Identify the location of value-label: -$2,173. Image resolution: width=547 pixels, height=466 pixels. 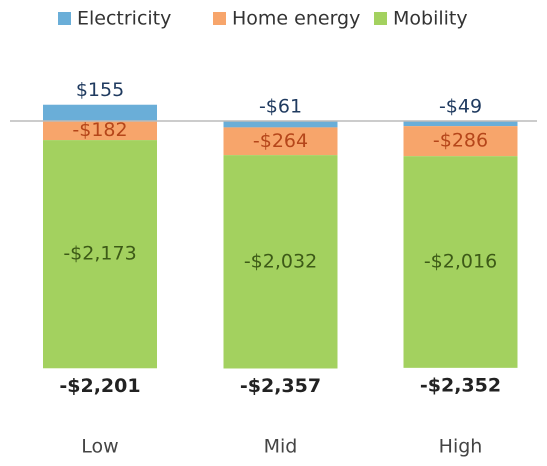
(99, 254).